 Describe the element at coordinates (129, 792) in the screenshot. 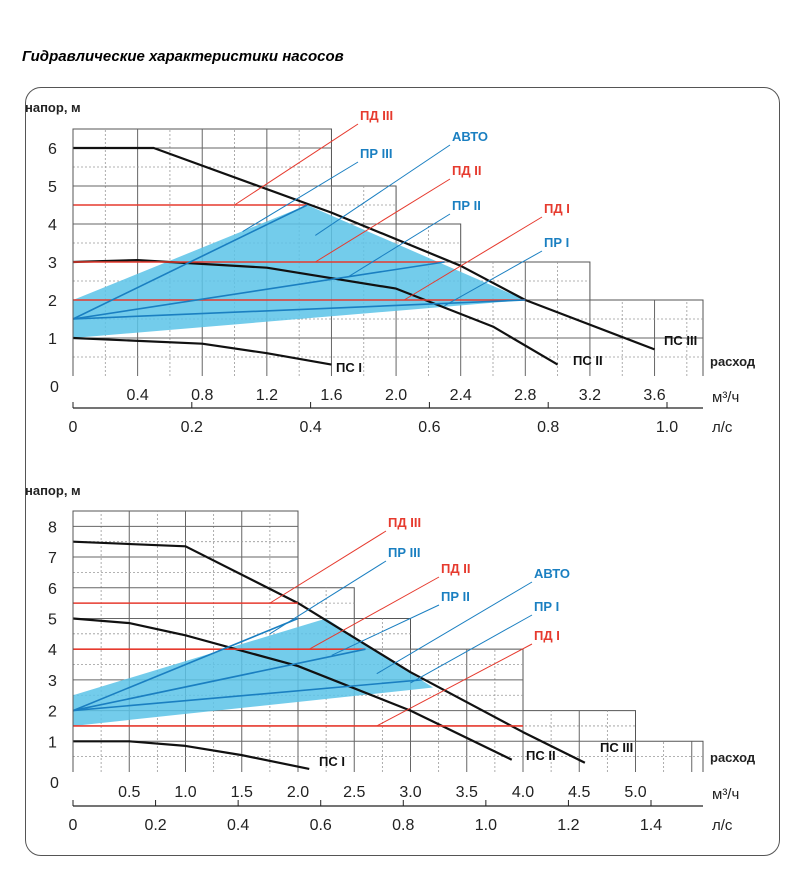

I see `x-tick-label: 0.5` at that location.